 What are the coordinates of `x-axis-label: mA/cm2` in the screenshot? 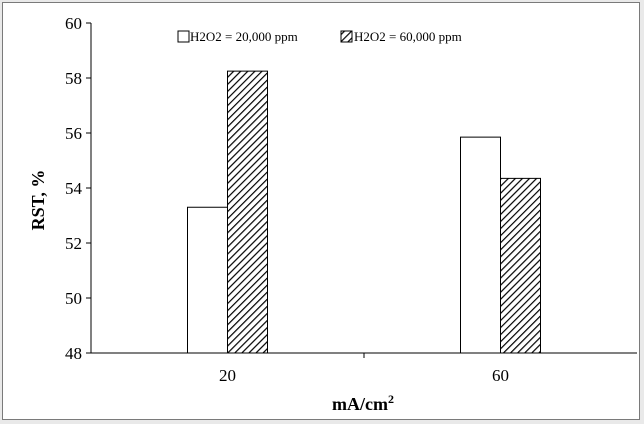 It's located at (363, 403).